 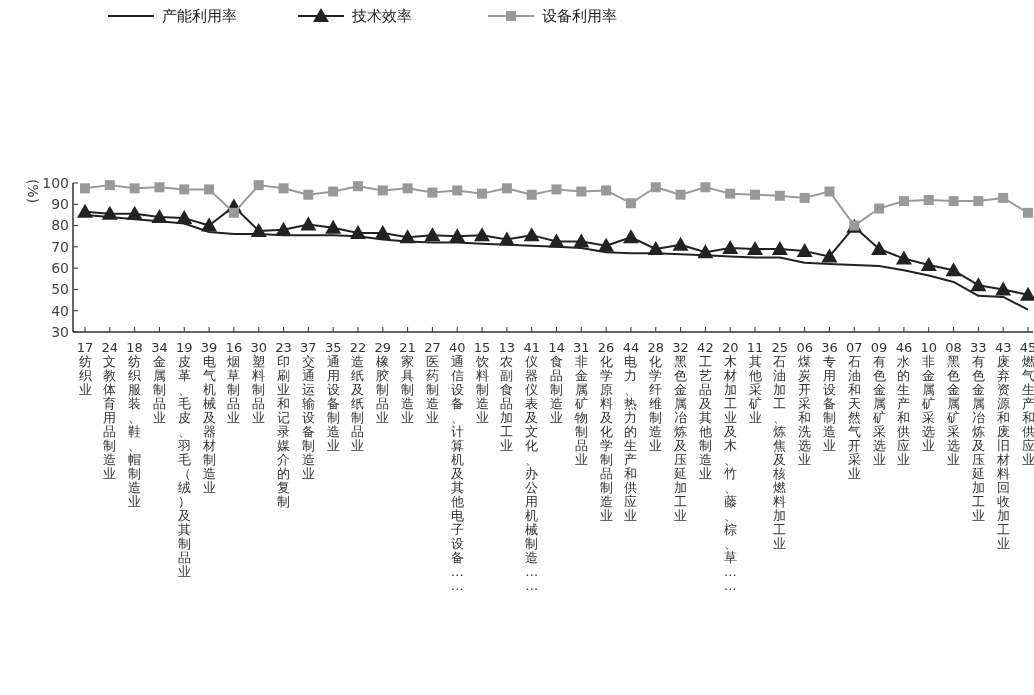 What do you see at coordinates (606, 431) in the screenshot?
I see `category-label: 26化学原料及化学制品制造业` at bounding box center [606, 431].